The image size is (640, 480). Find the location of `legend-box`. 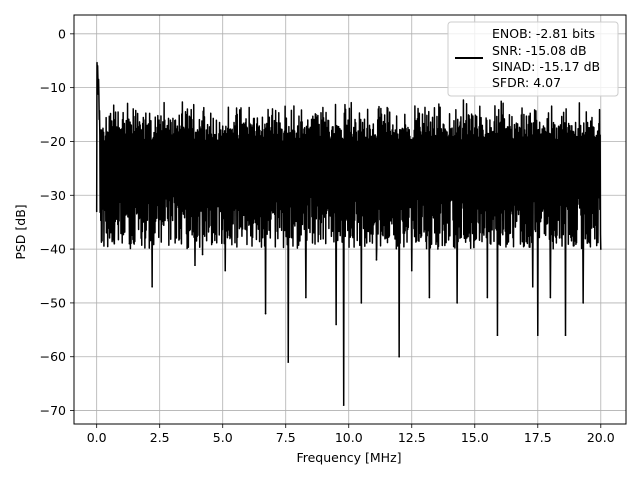

legend-box is located at coordinates (533, 59).